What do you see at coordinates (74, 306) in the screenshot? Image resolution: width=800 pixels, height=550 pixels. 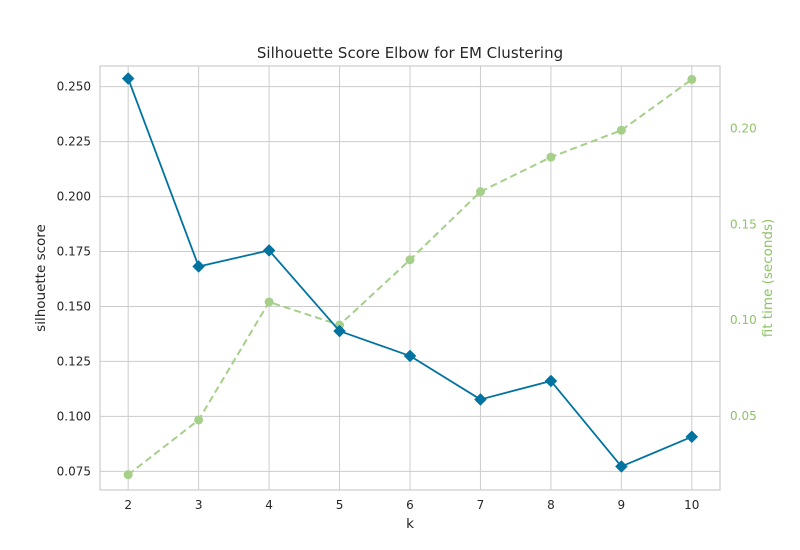 I see `y-tick-label: 0.150` at bounding box center [74, 306].